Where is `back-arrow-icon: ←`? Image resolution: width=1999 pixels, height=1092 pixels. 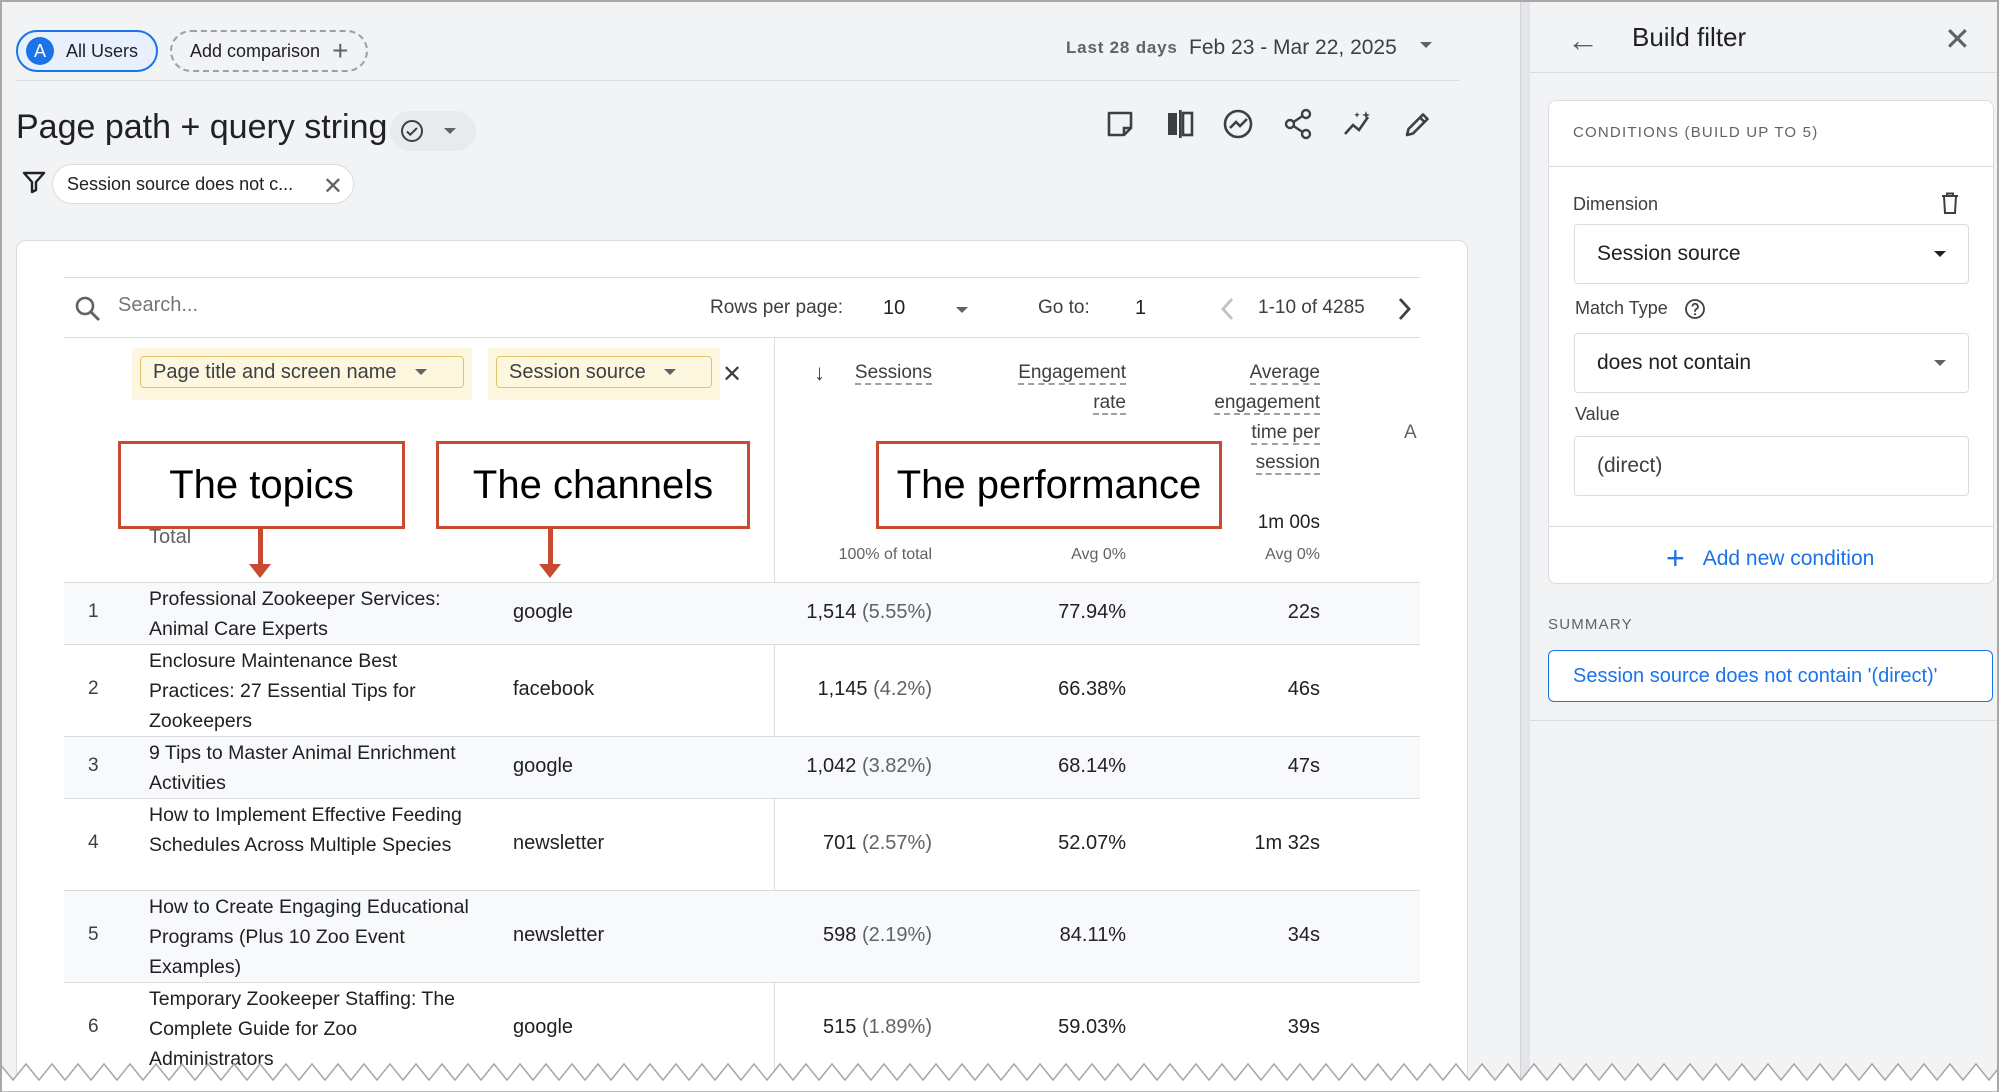
back-arrow-icon: ← is located at coordinates (1583, 40).